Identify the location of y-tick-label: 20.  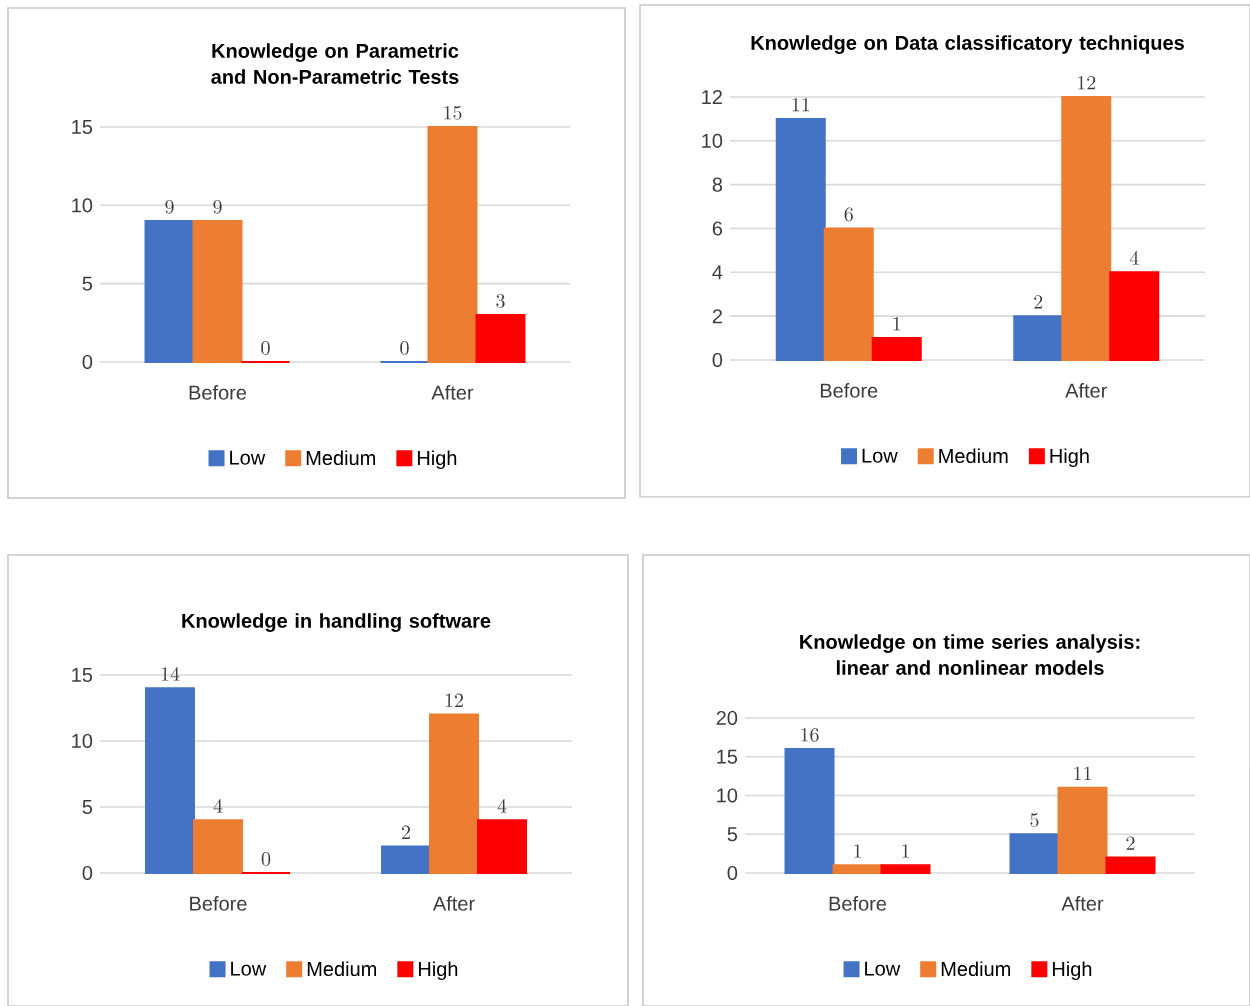
(727, 718).